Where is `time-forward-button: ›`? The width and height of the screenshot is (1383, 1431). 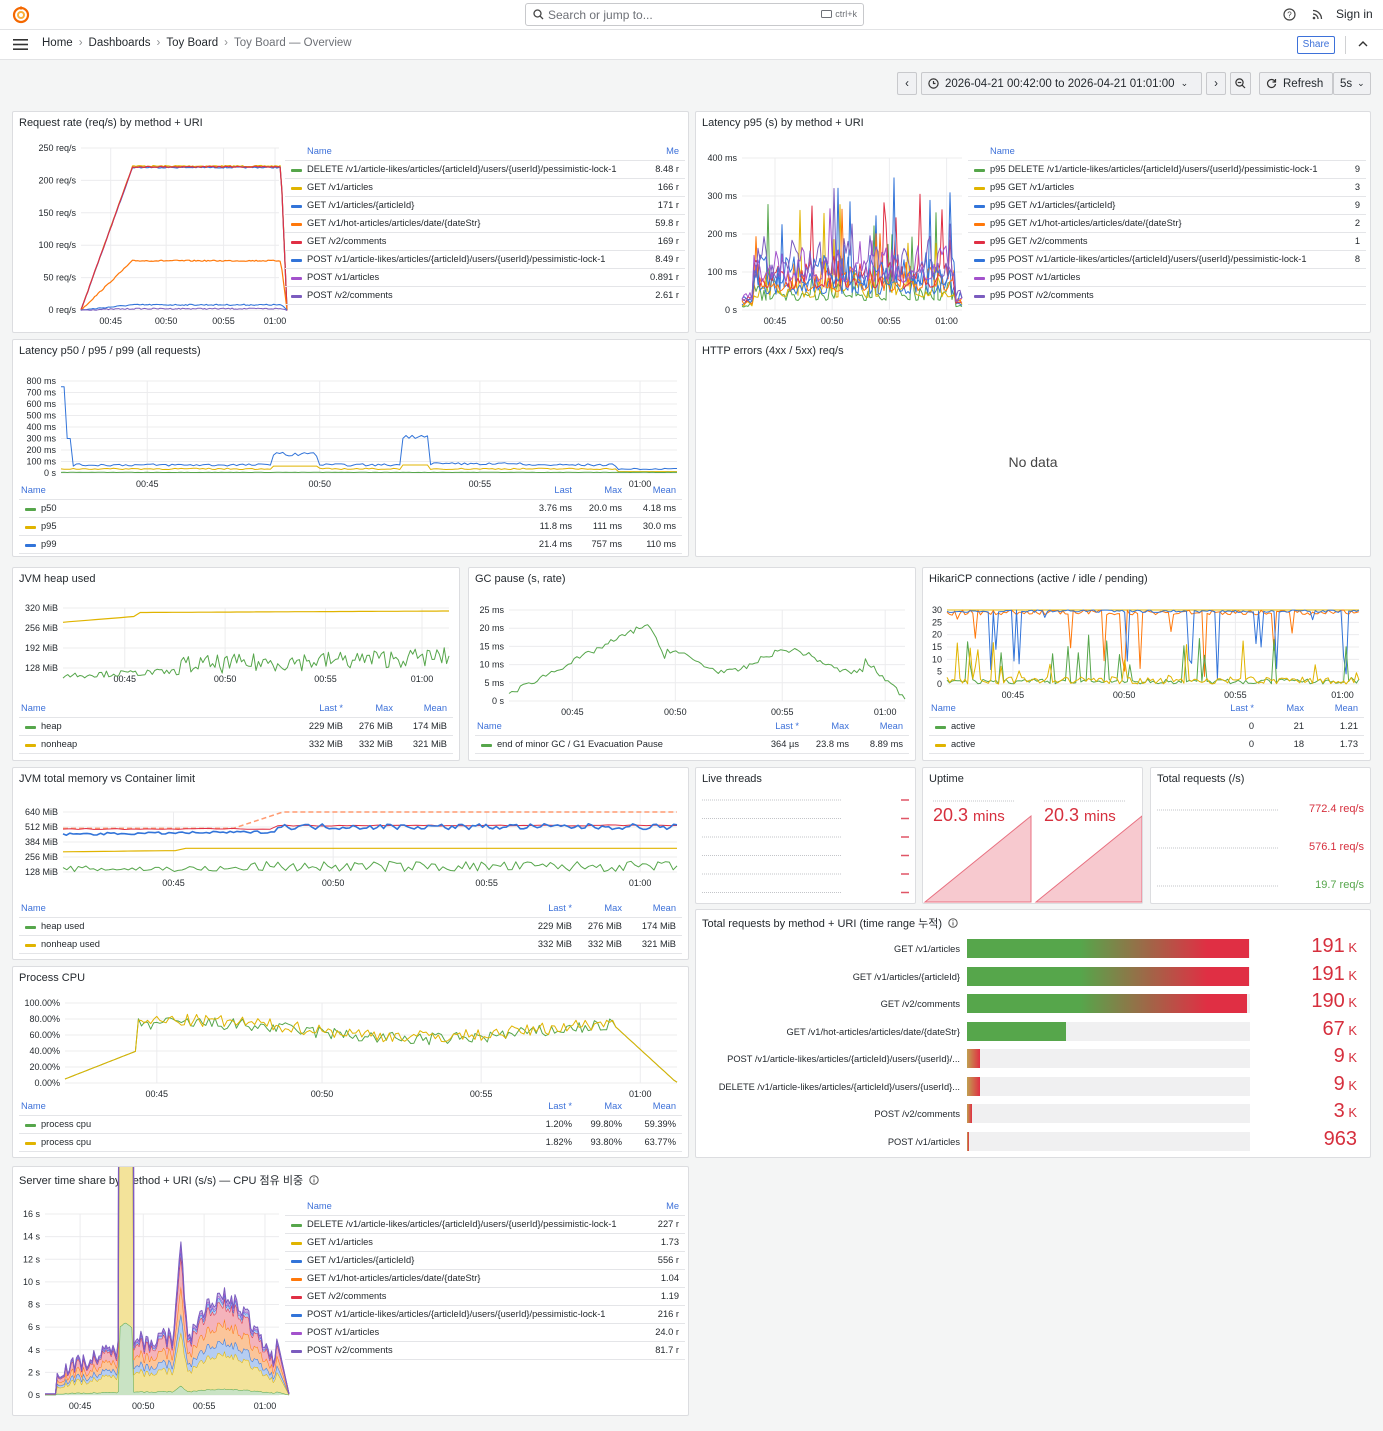 time-forward-button: › is located at coordinates (1216, 83).